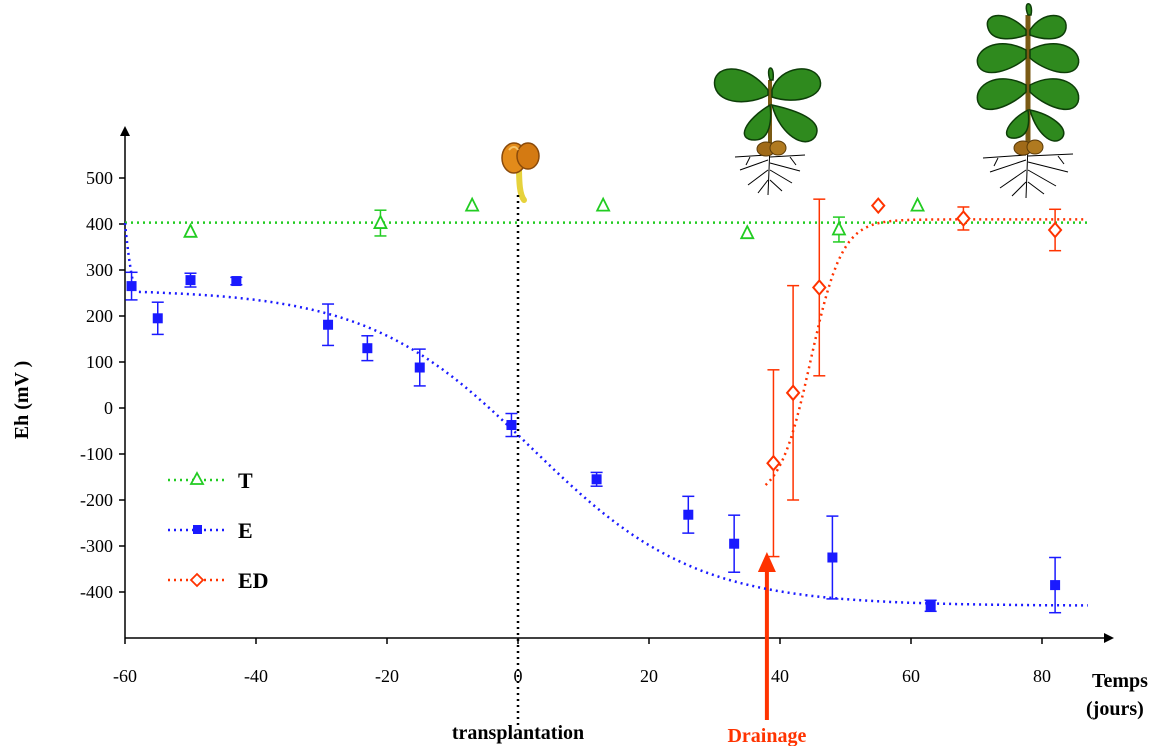 Image resolution: width=1163 pixels, height=746 pixels. Describe the element at coordinates (125, 676) in the screenshot. I see `x-tick-label: -60` at that location.